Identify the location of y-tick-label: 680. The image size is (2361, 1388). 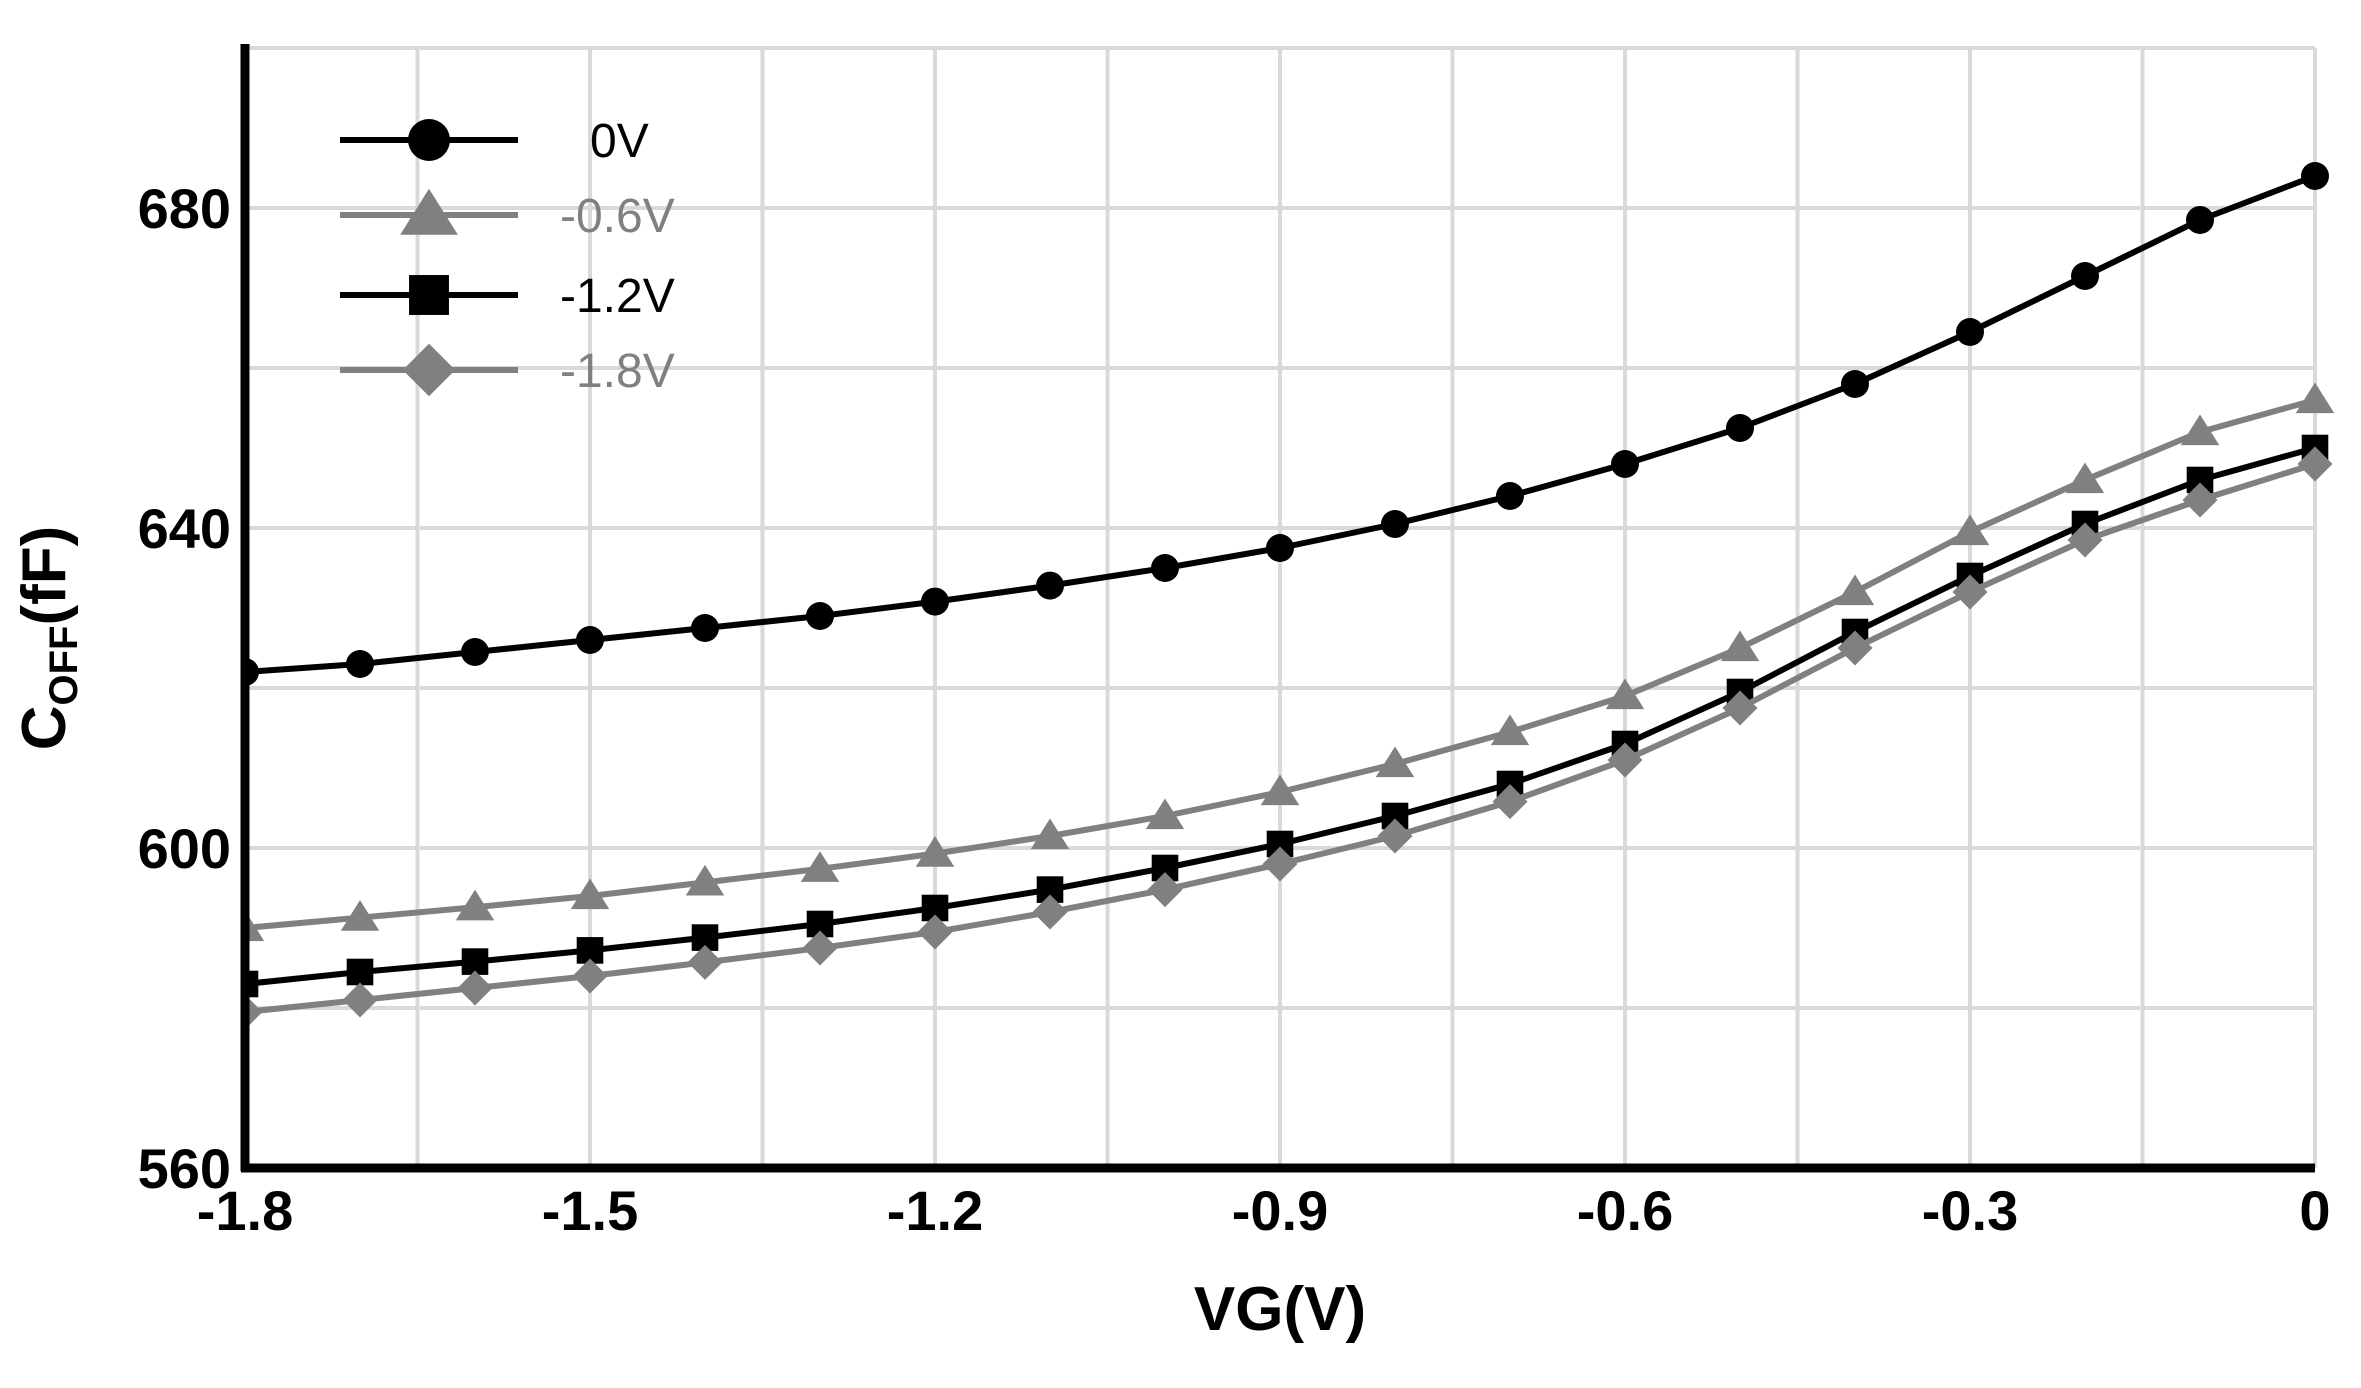
(184, 208).